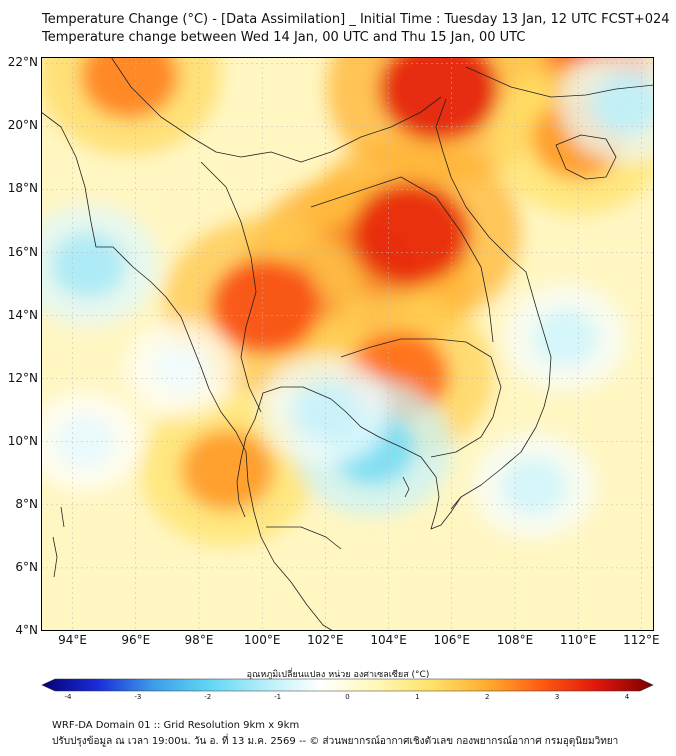 This screenshot has height=756, width=676. What do you see at coordinates (22, 440) in the screenshot?
I see `latitude-label: 10°N` at bounding box center [22, 440].